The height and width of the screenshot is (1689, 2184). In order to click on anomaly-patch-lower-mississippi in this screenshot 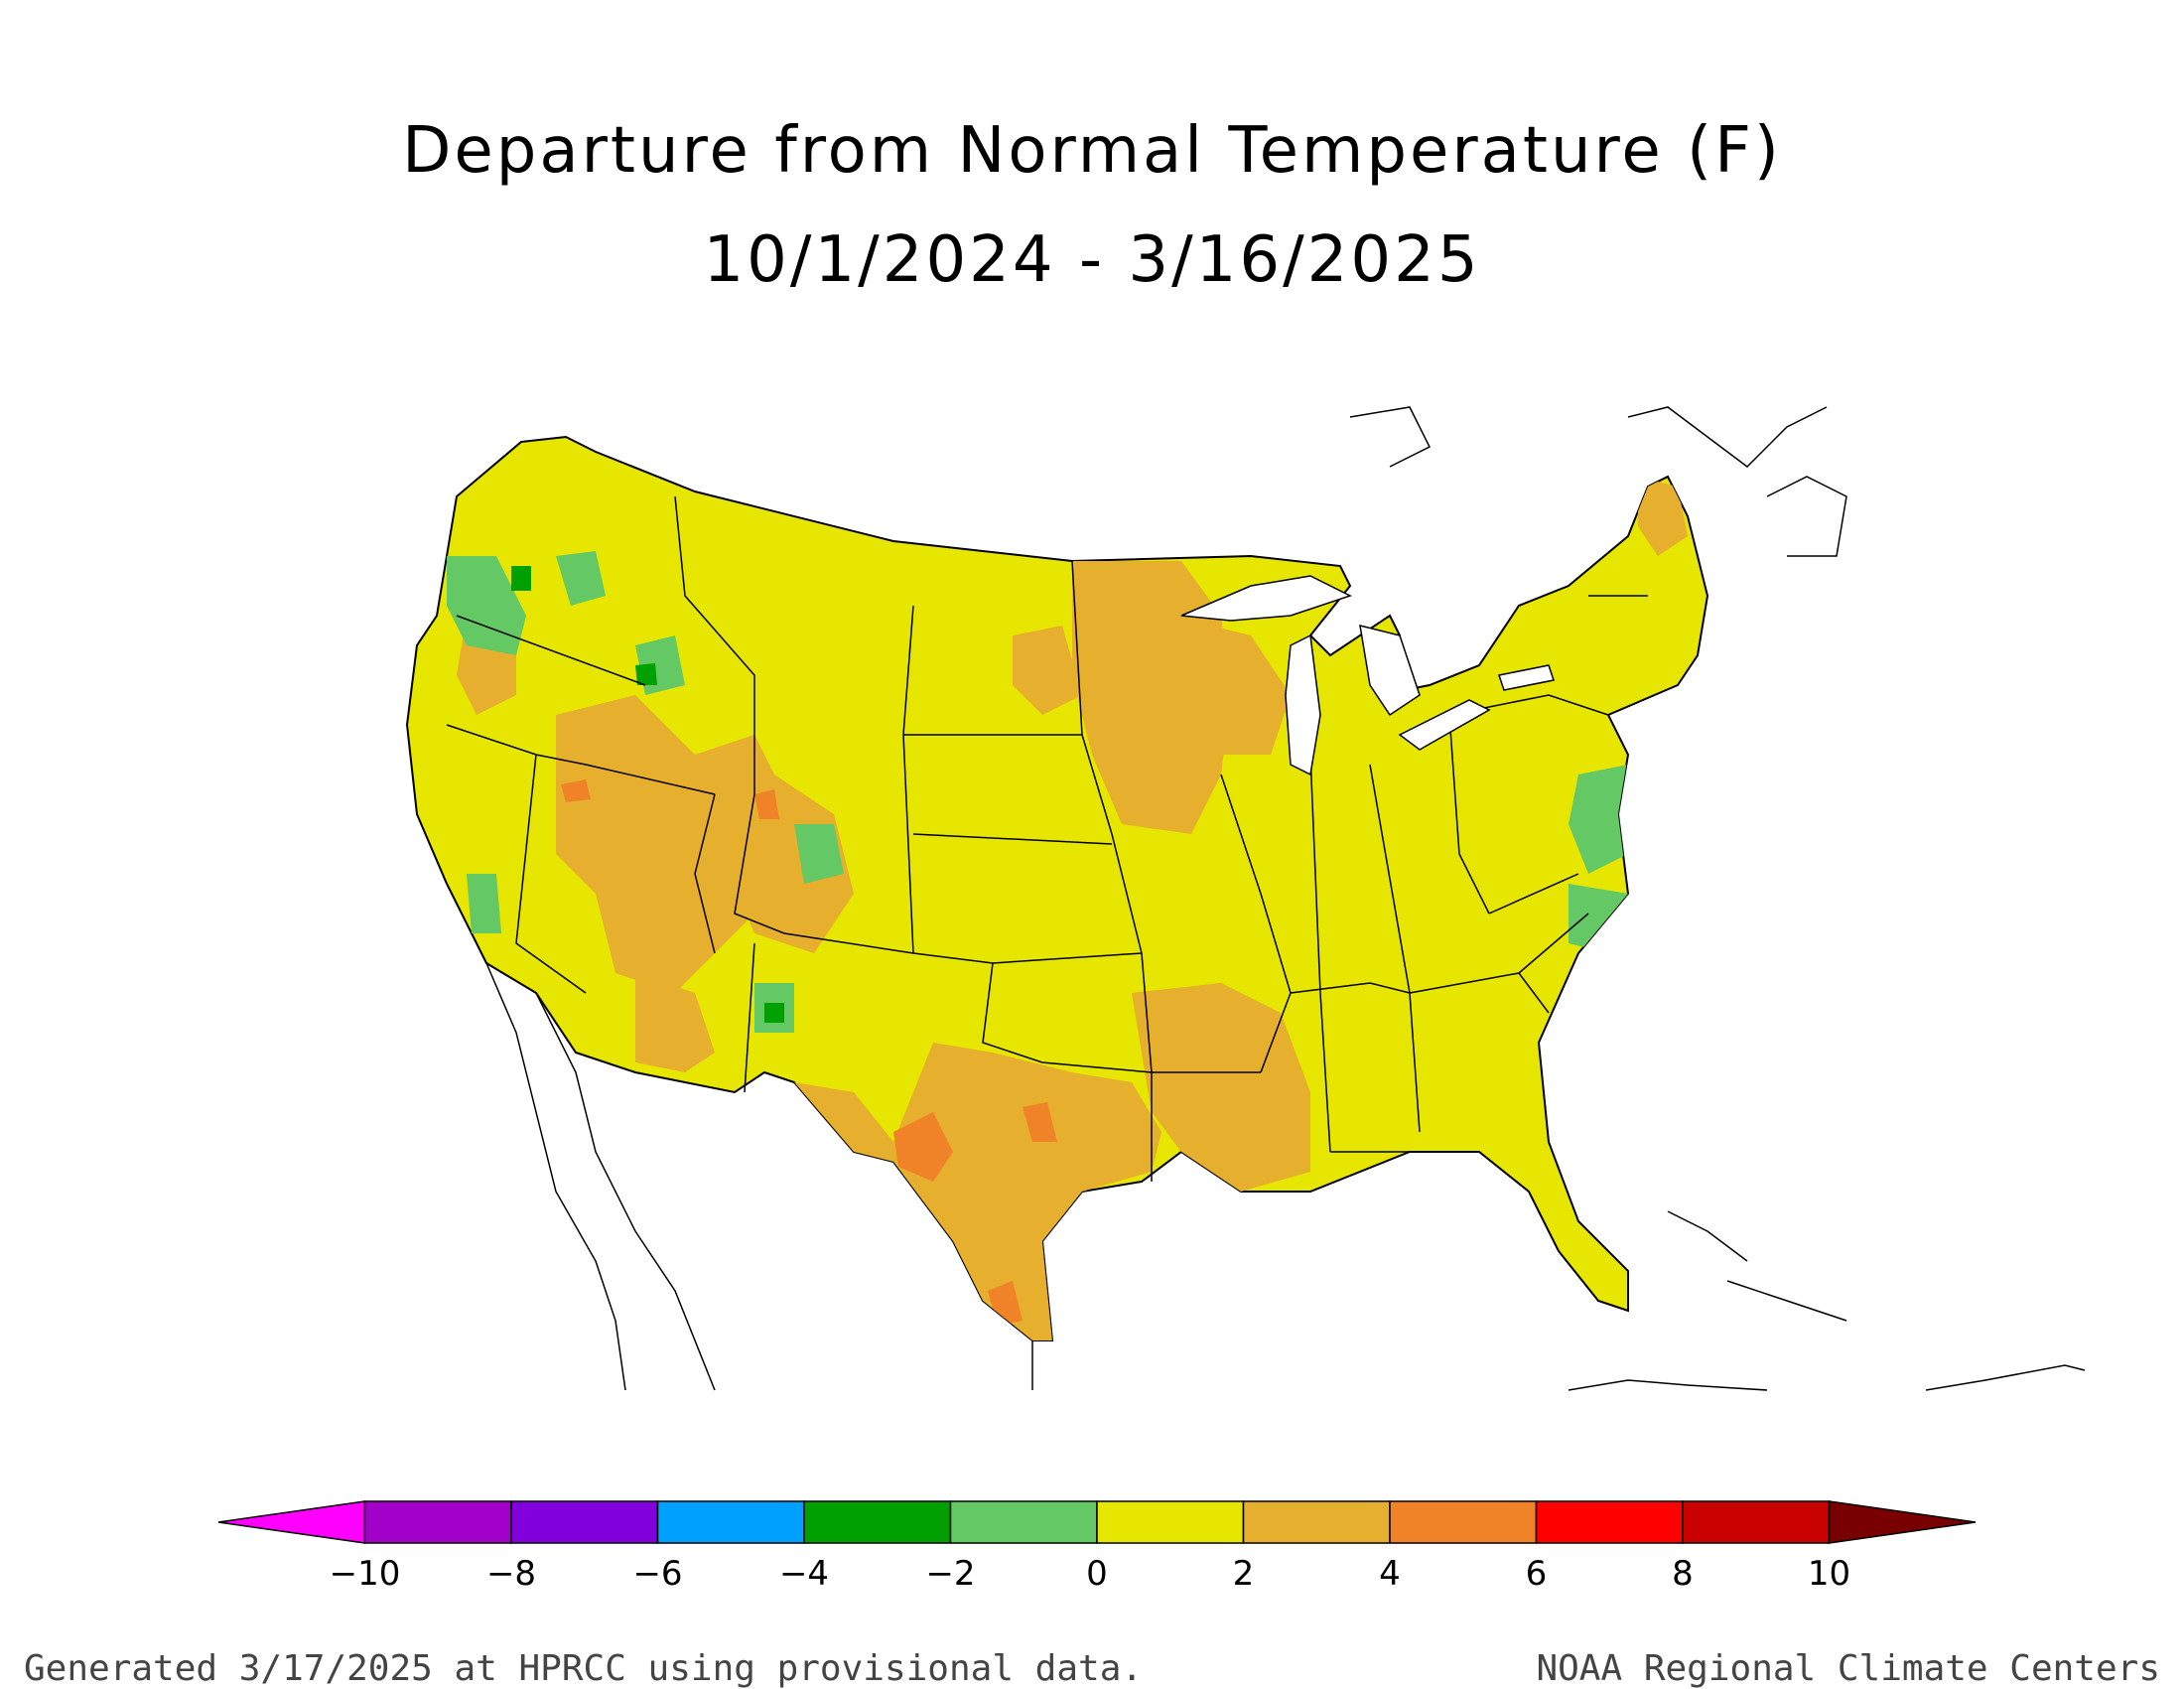, I will do `click(1221, 1088)`.